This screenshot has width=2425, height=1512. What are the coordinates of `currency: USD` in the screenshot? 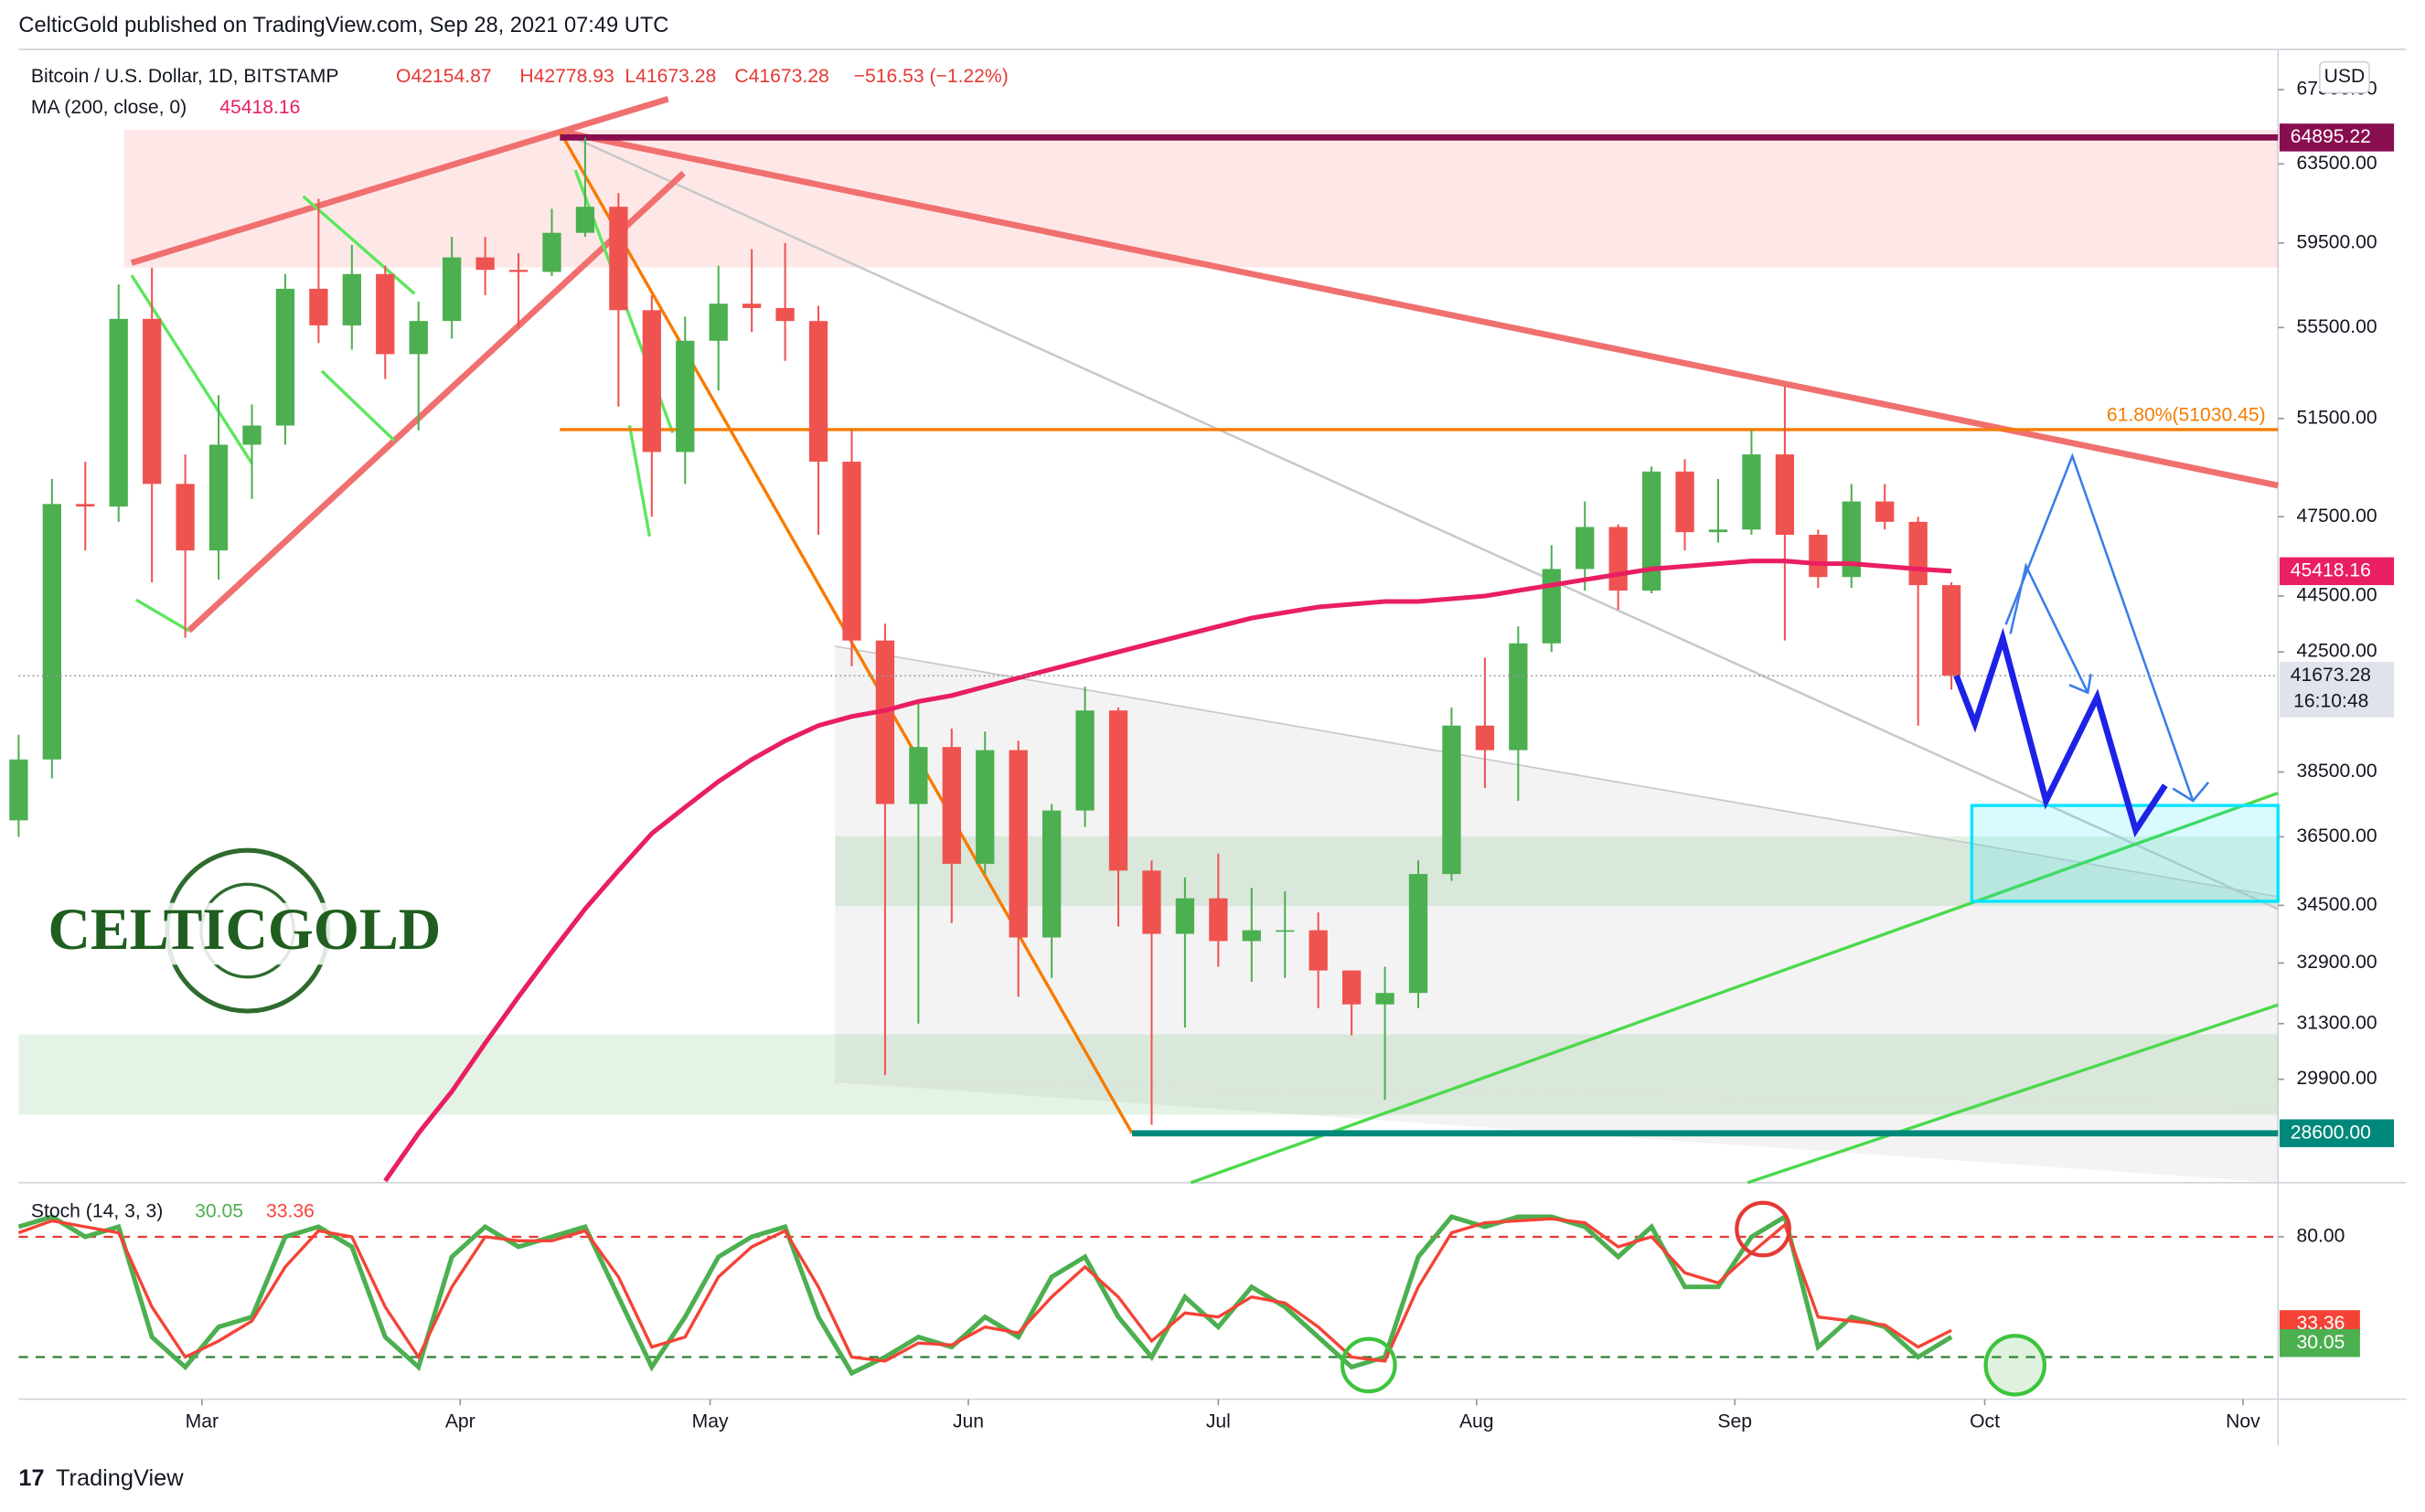 It's located at (2345, 76).